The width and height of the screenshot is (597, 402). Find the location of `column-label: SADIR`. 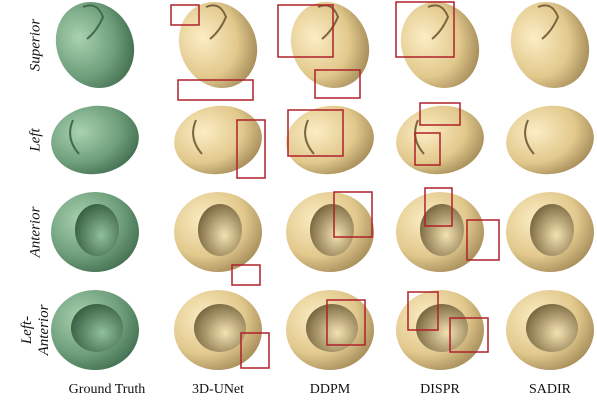

column-label: SADIR is located at coordinates (550, 389).